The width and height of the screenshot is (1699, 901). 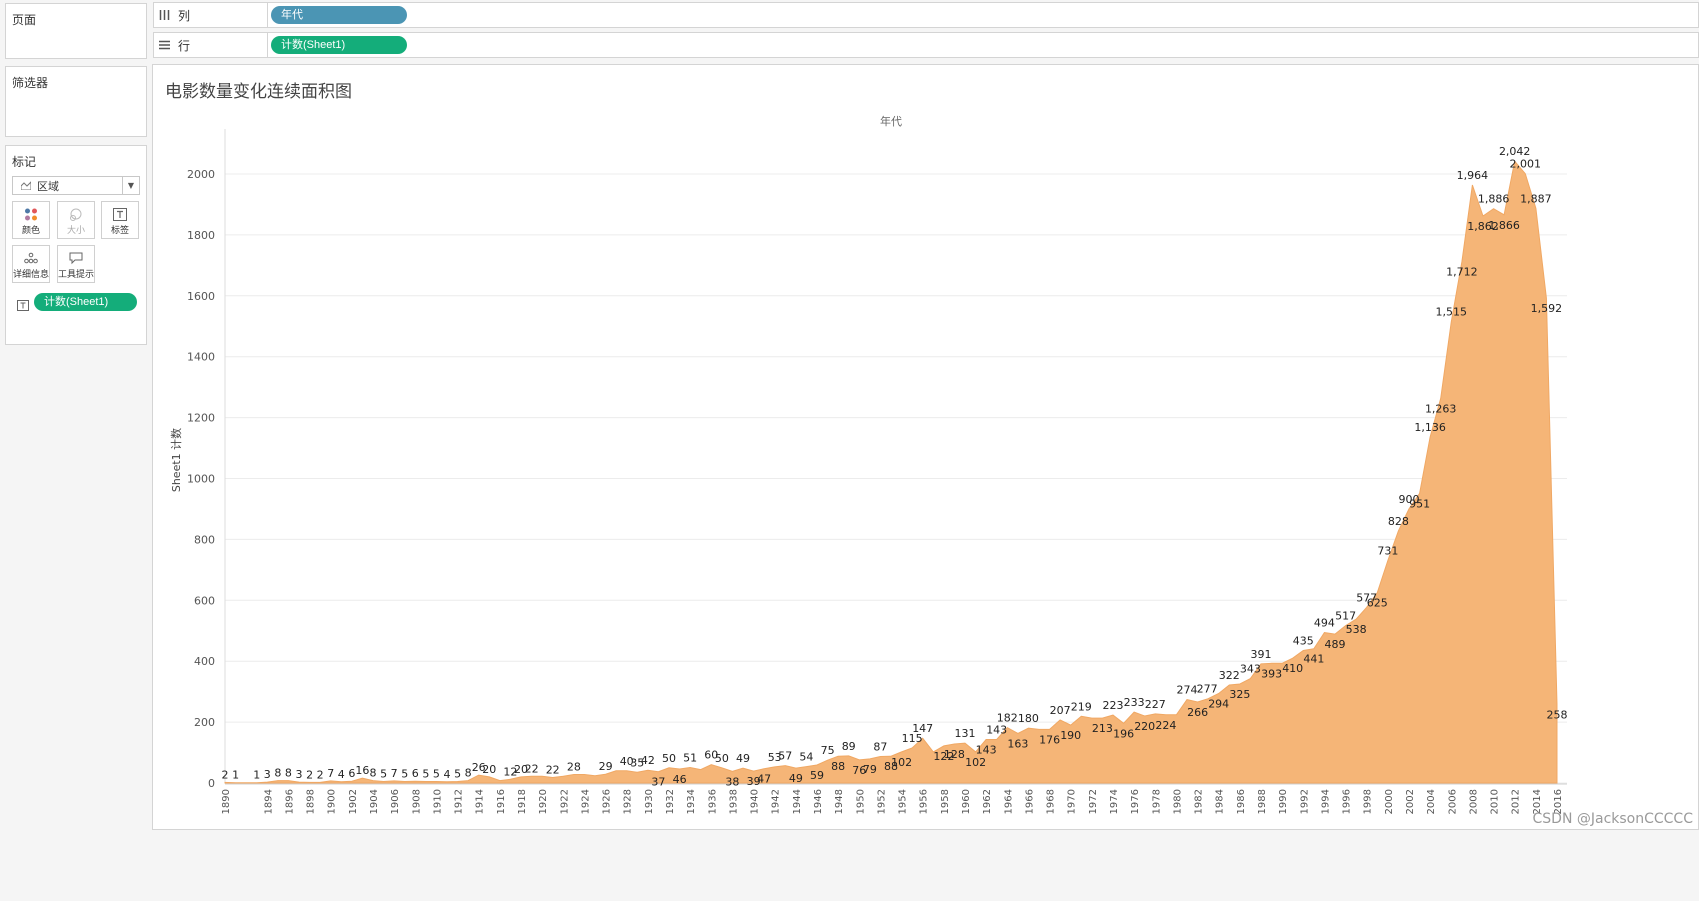 I want to click on y-tick-label: 200, so click(x=204, y=722).